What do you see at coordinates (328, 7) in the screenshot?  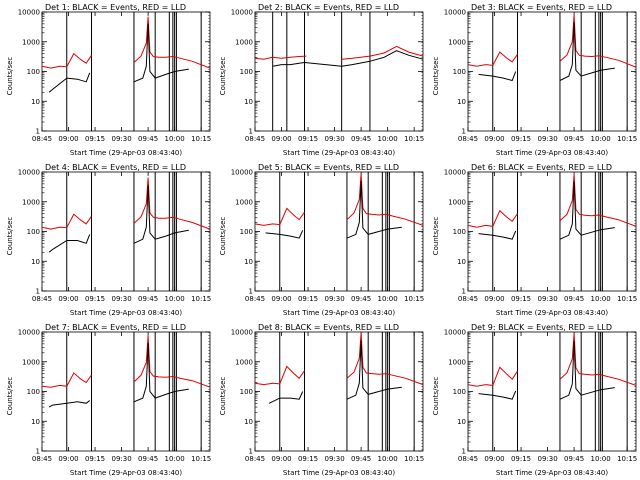 I see `panel-title: Det 2: BLACK = Events, RED = LLD` at bounding box center [328, 7].